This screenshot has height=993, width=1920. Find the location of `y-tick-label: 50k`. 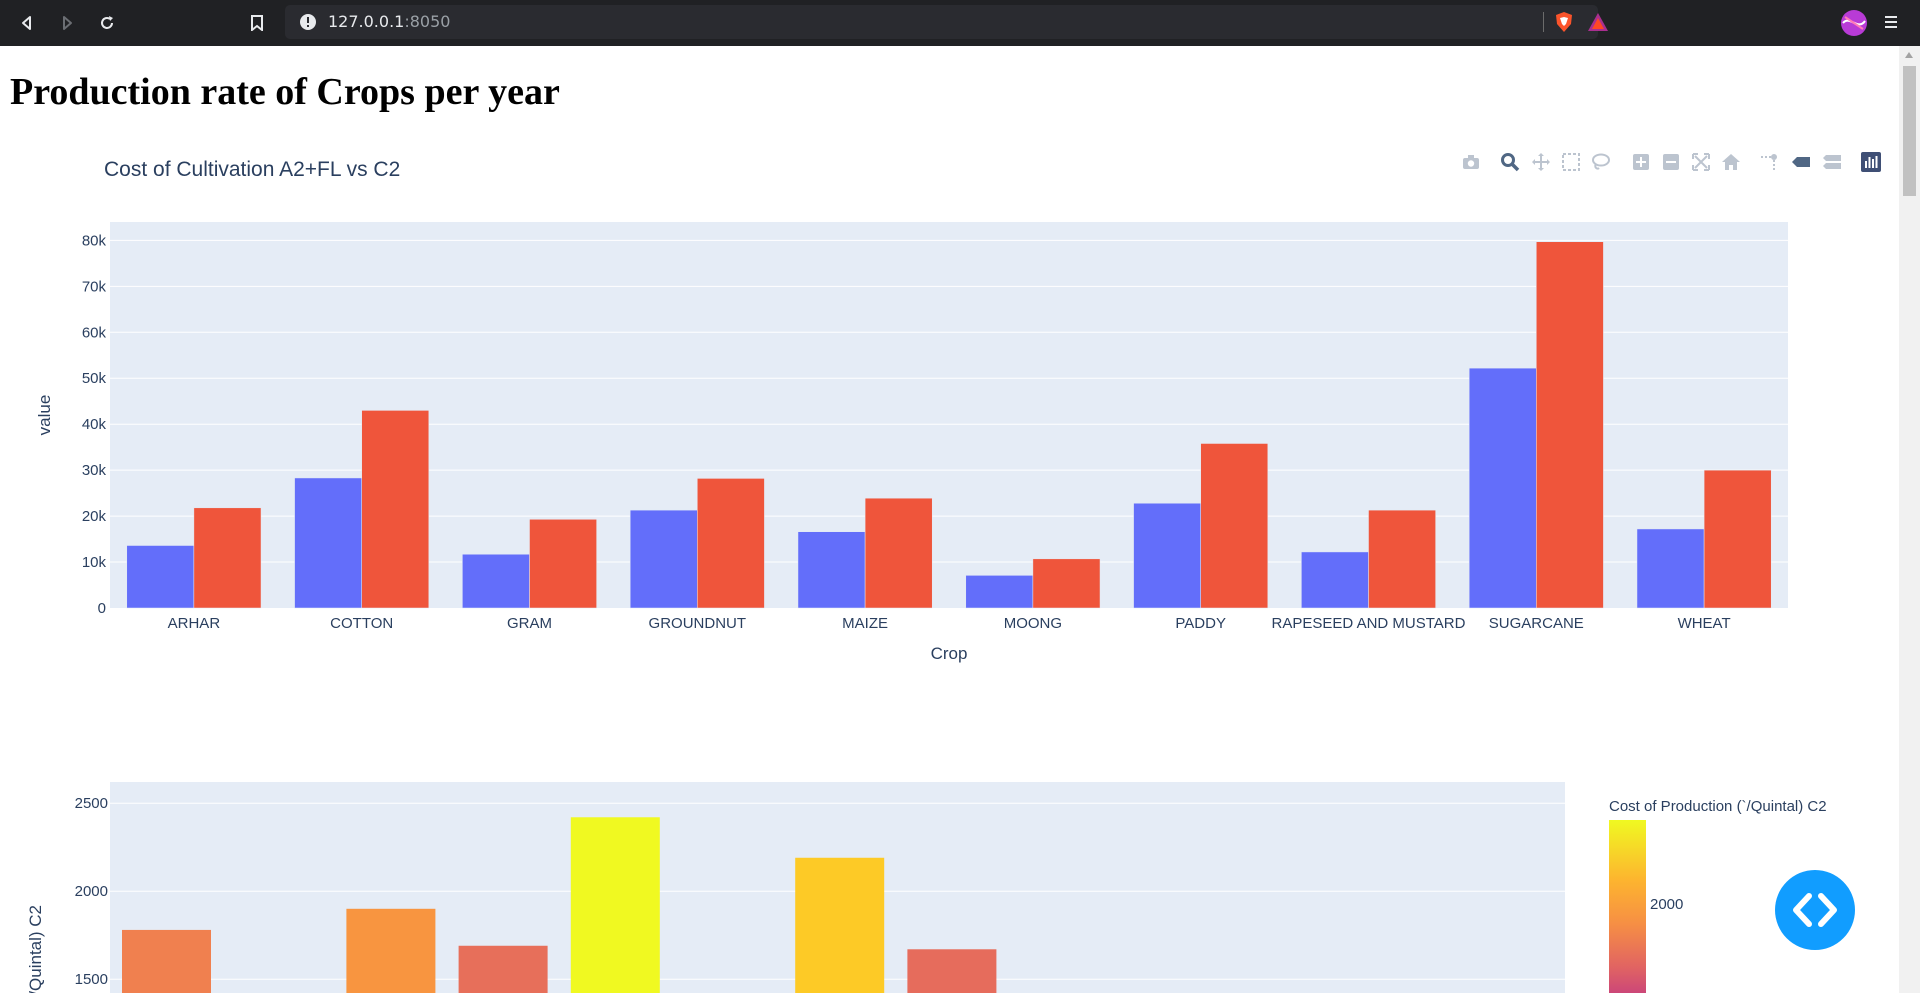

y-tick-label: 50k is located at coordinates (94, 378).